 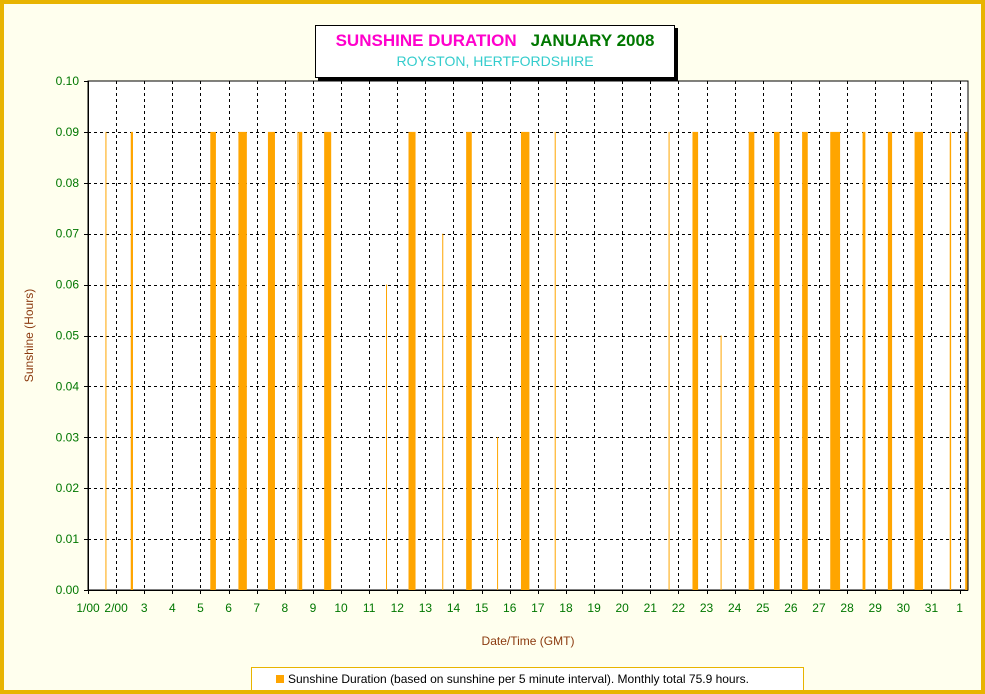 I want to click on x-tick-label: 29, so click(x=876, y=608).